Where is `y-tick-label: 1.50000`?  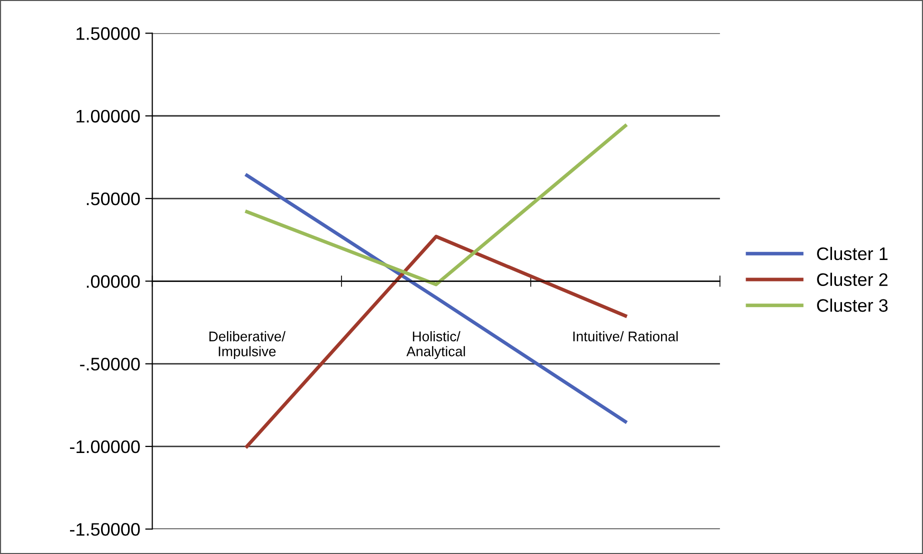
y-tick-label: 1.50000 is located at coordinates (108, 33).